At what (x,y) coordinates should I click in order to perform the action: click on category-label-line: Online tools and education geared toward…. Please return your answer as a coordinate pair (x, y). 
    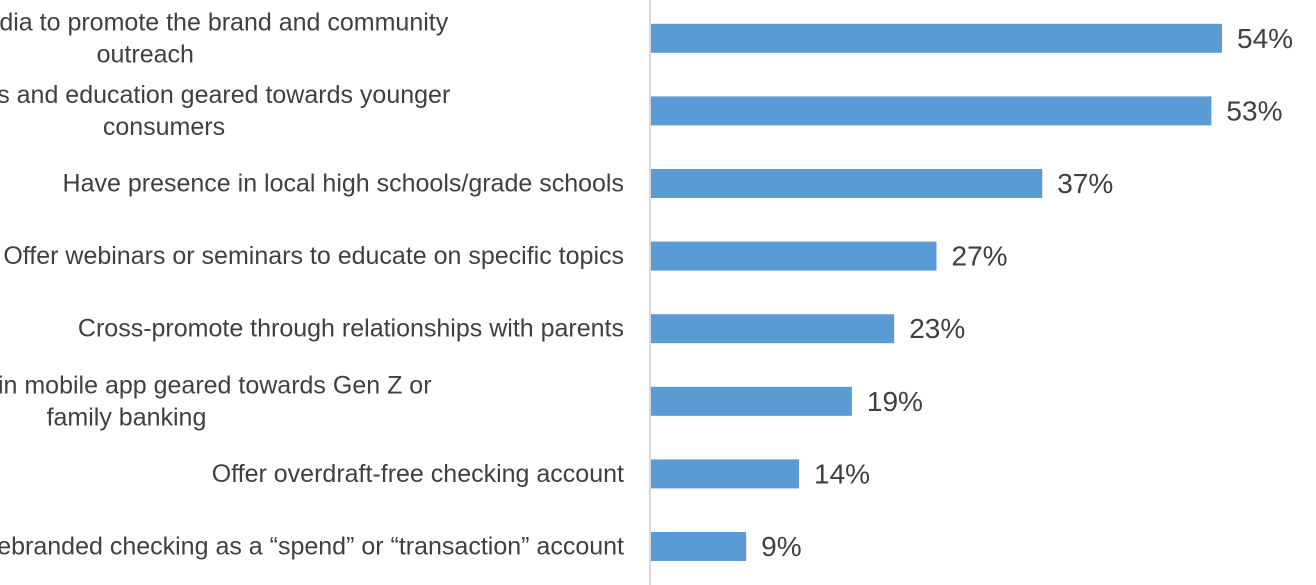
    Looking at the image, I should click on (225, 95).